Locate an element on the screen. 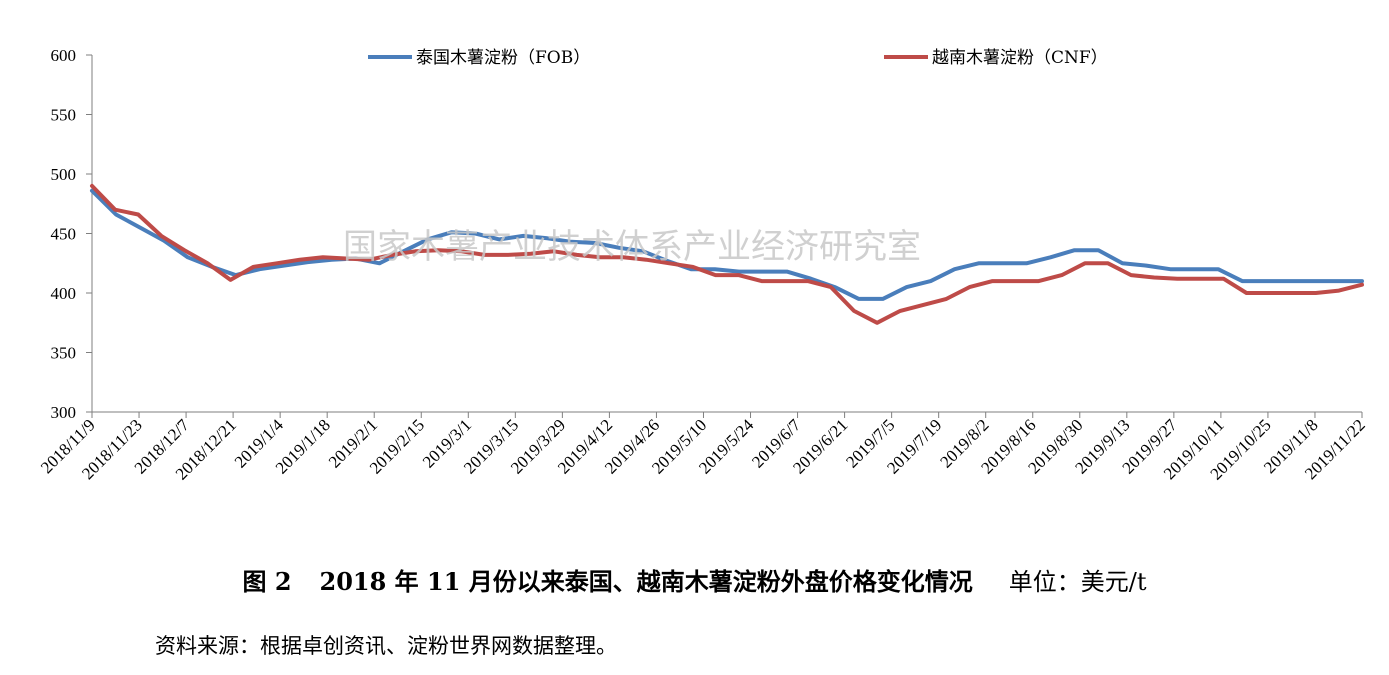 The width and height of the screenshot is (1389, 675). legend: 泰国木薯淀粉（FOB） 越南木薯淀粉（CNF） is located at coordinates (738, 58).